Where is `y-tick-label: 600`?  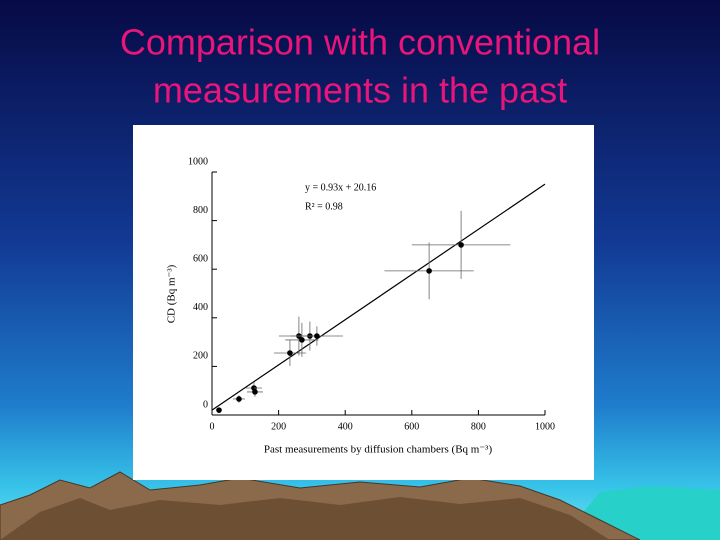
y-tick-label: 600 is located at coordinates (200, 258).